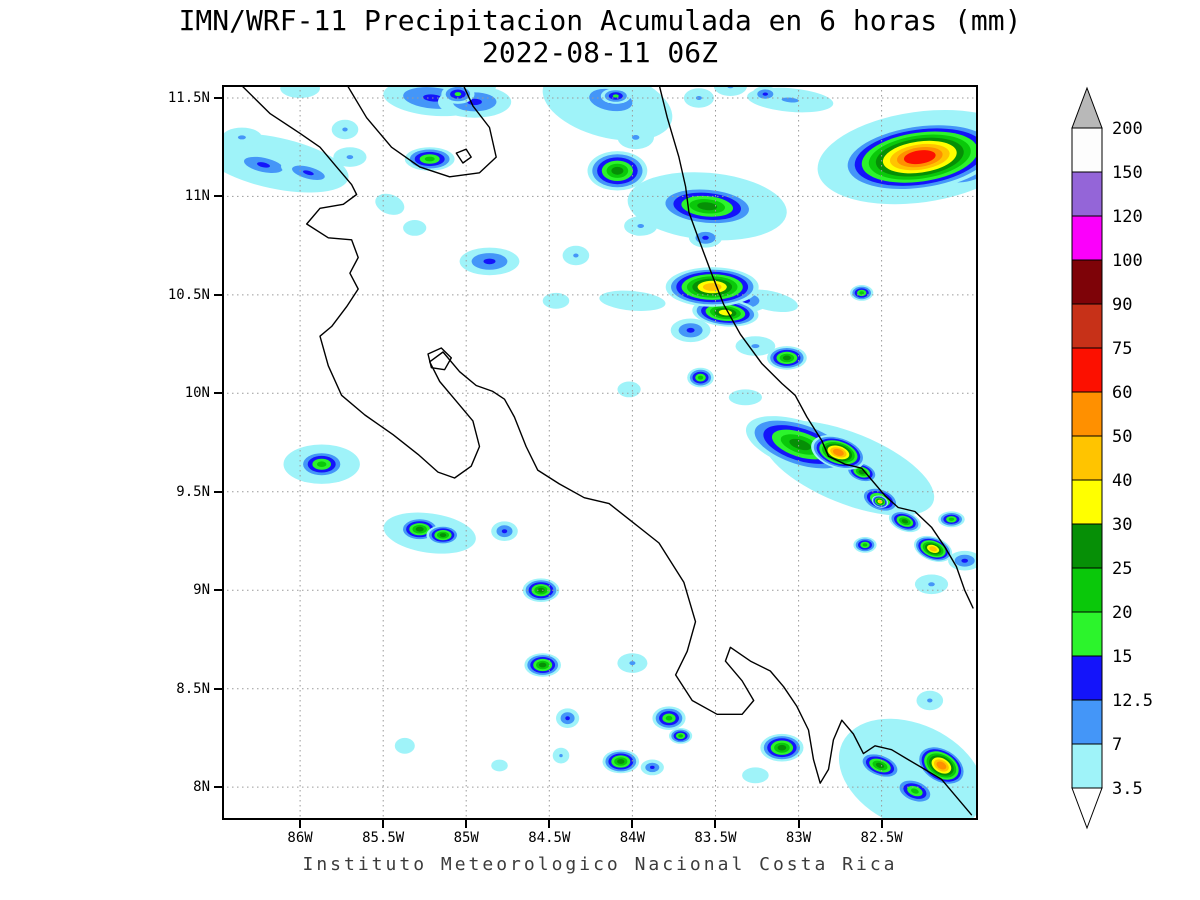  What do you see at coordinates (188, 294) in the screenshot?
I see `lat-tick-label: 10.5N` at bounding box center [188, 294].